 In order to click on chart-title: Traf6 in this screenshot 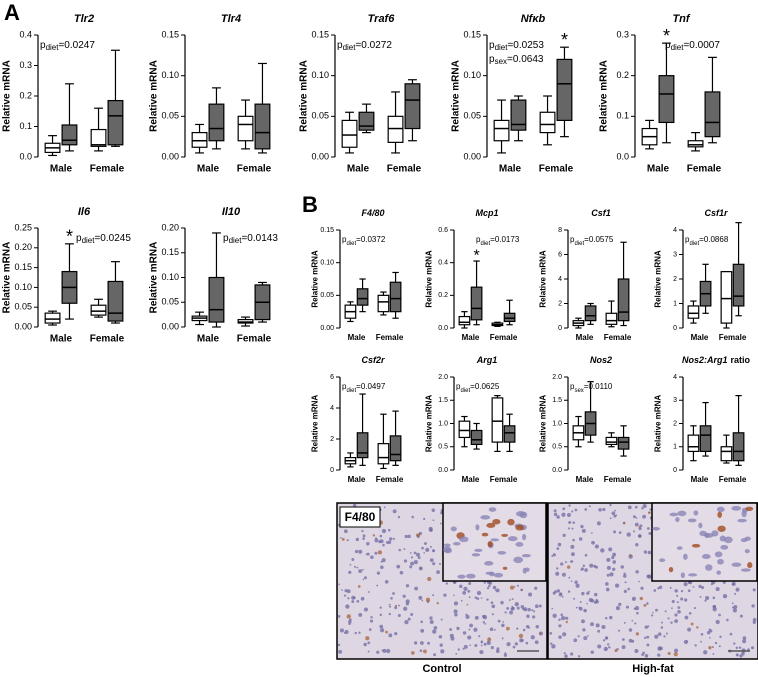, I will do `click(382, 19)`.